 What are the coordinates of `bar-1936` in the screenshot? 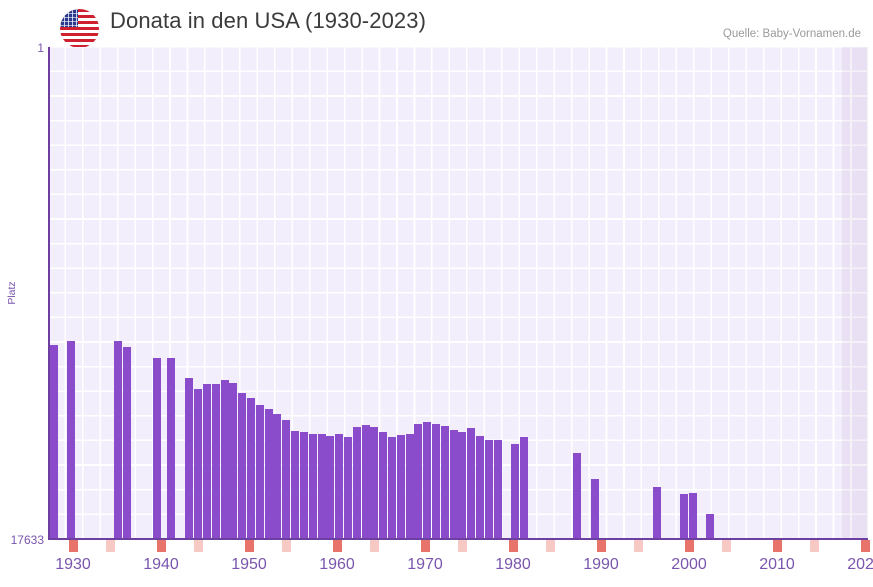 It's located at (118, 440).